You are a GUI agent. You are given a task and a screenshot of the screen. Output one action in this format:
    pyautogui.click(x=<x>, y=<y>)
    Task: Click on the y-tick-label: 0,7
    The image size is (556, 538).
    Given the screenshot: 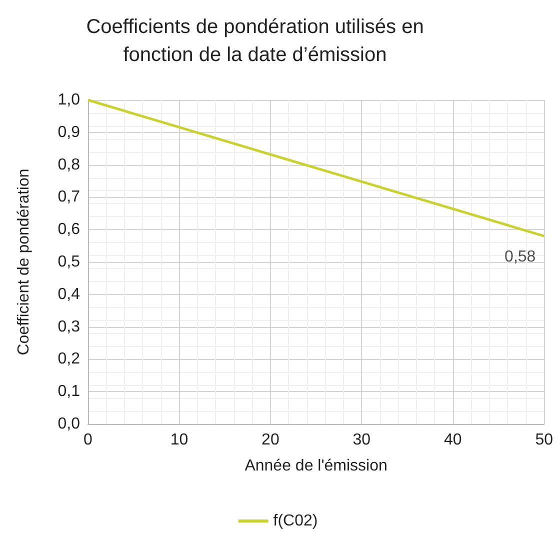 What is the action you would take?
    pyautogui.click(x=69, y=197)
    